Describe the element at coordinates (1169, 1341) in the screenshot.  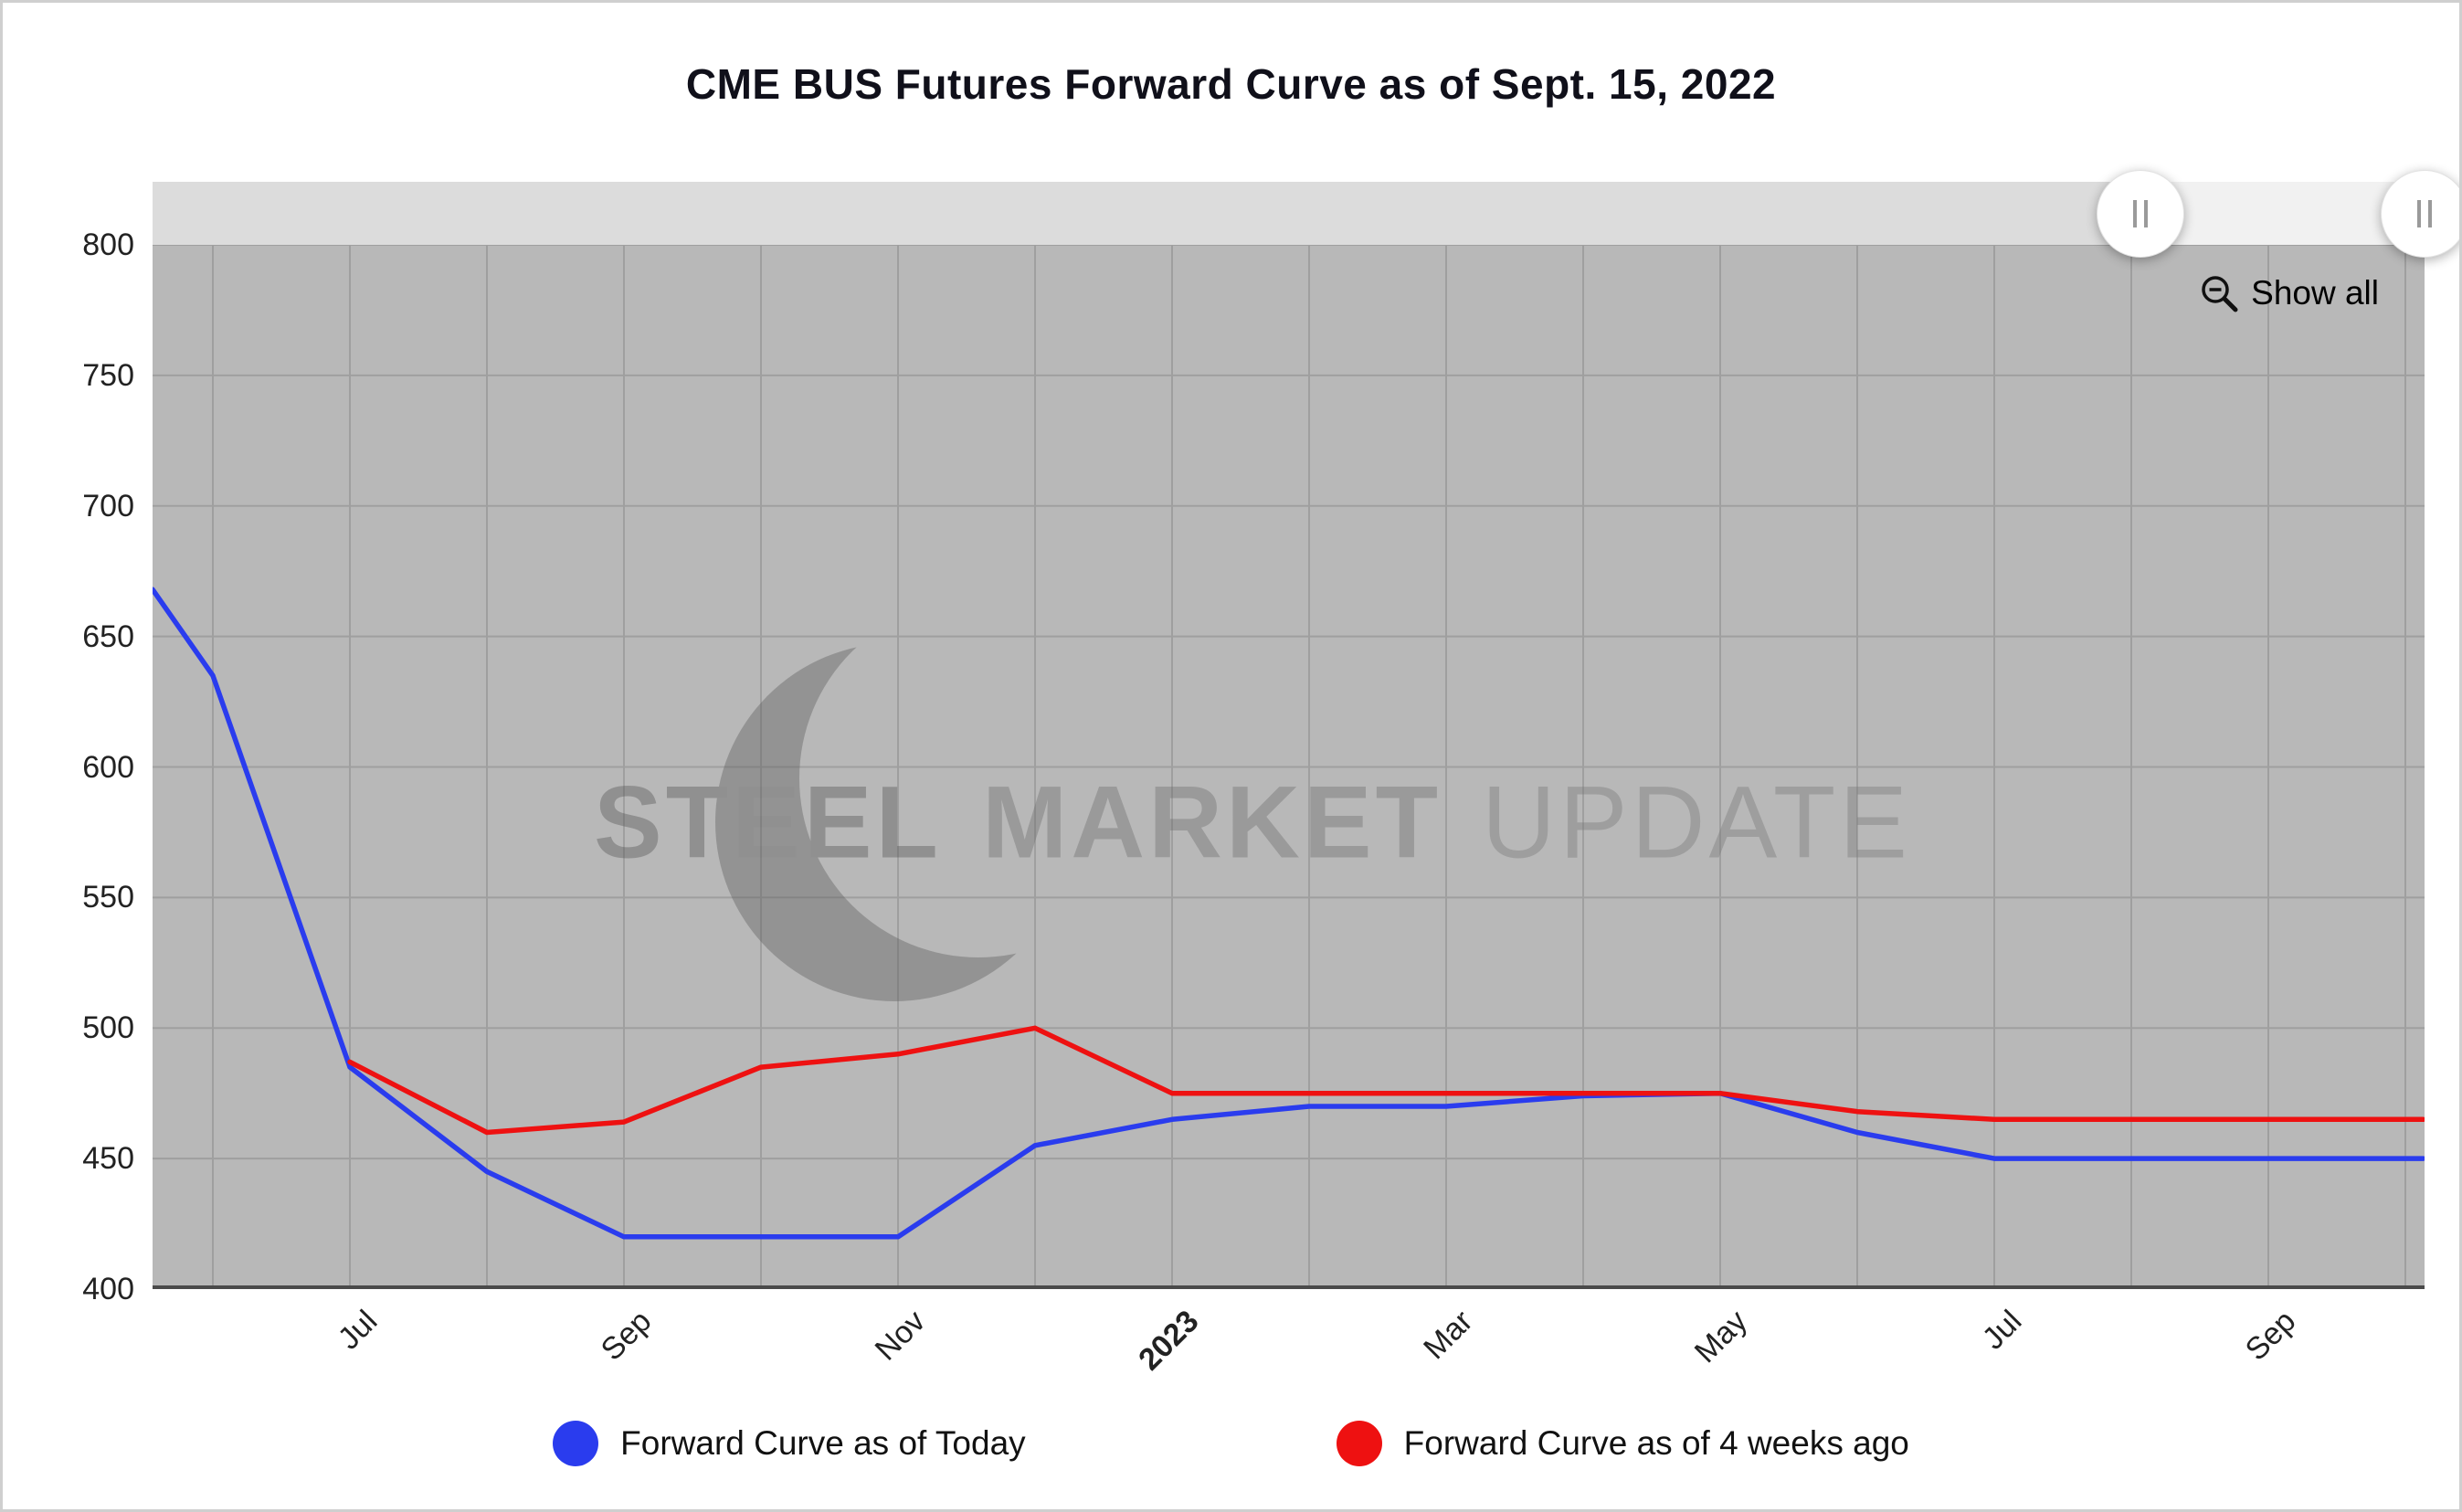
I see `x-axis-label: 2023` at that location.